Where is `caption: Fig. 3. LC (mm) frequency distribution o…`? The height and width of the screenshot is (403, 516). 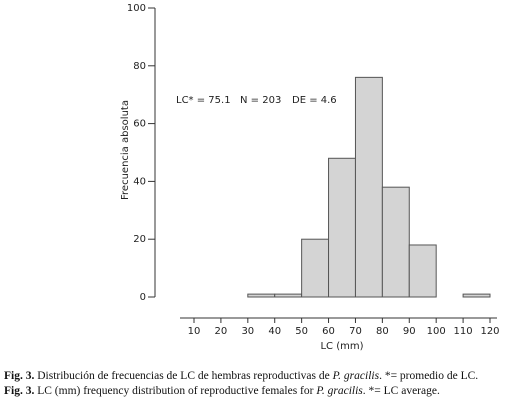 caption: Fig. 3. LC (mm) frequency distribution o… is located at coordinates (222, 391).